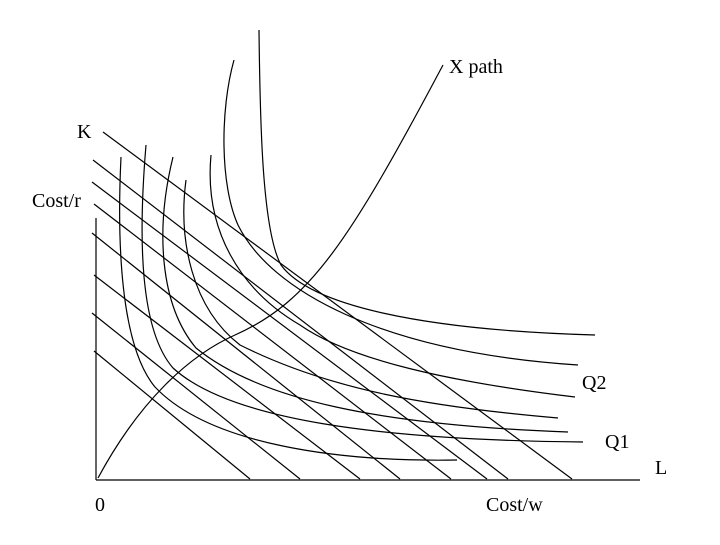 This screenshot has height=545, width=720. What do you see at coordinates (594, 383) in the screenshot?
I see `q2-label: Q2` at bounding box center [594, 383].